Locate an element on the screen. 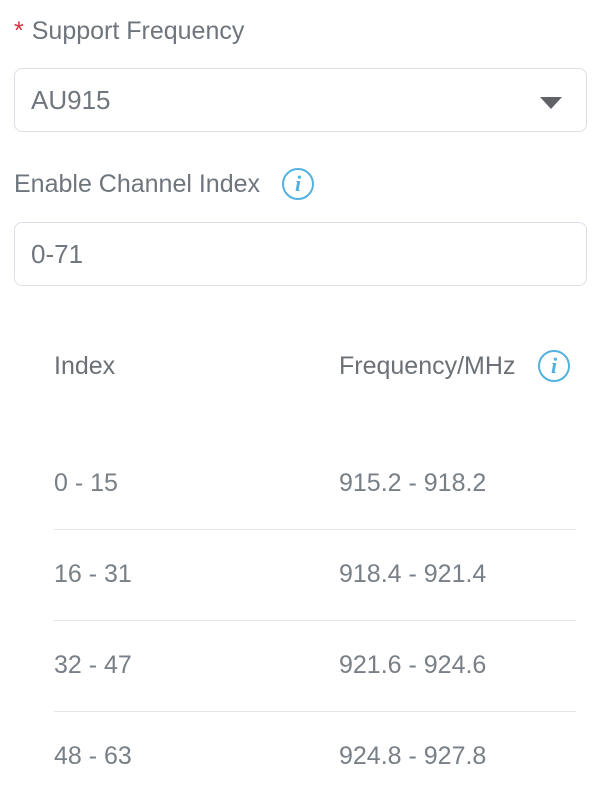  enable-channel-index-label-row: Enable Channel Index i is located at coordinates (303, 184).